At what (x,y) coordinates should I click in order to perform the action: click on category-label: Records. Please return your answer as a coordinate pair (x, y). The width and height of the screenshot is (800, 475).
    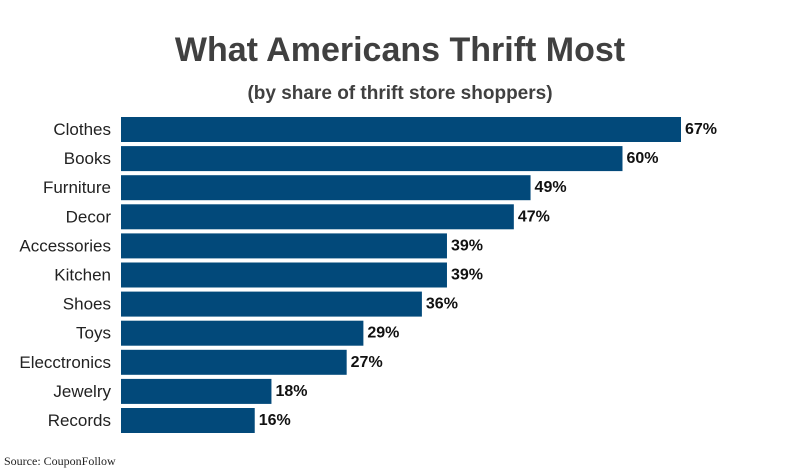
    Looking at the image, I should click on (79, 420).